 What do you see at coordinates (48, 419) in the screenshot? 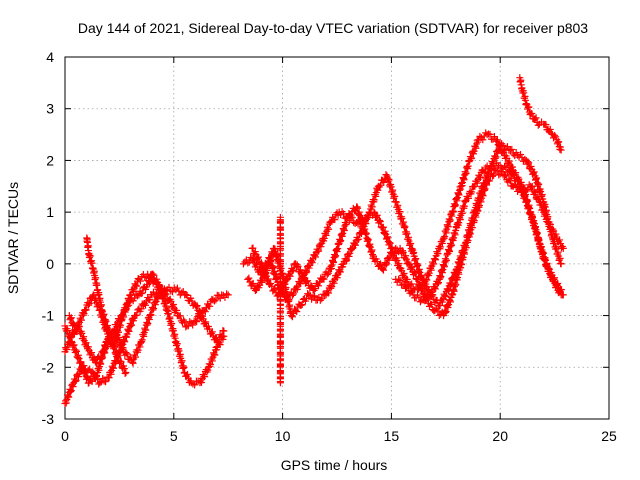
I see `y-tick-label: -3` at bounding box center [48, 419].